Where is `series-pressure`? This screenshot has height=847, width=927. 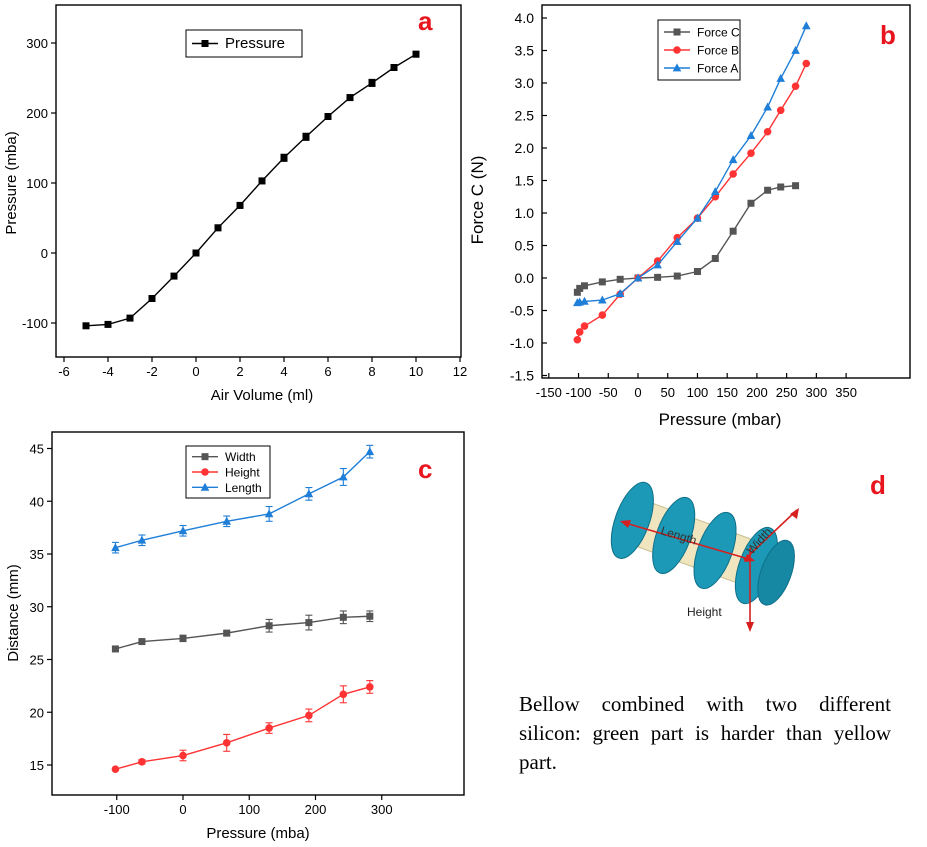 series-pressure is located at coordinates (251, 190).